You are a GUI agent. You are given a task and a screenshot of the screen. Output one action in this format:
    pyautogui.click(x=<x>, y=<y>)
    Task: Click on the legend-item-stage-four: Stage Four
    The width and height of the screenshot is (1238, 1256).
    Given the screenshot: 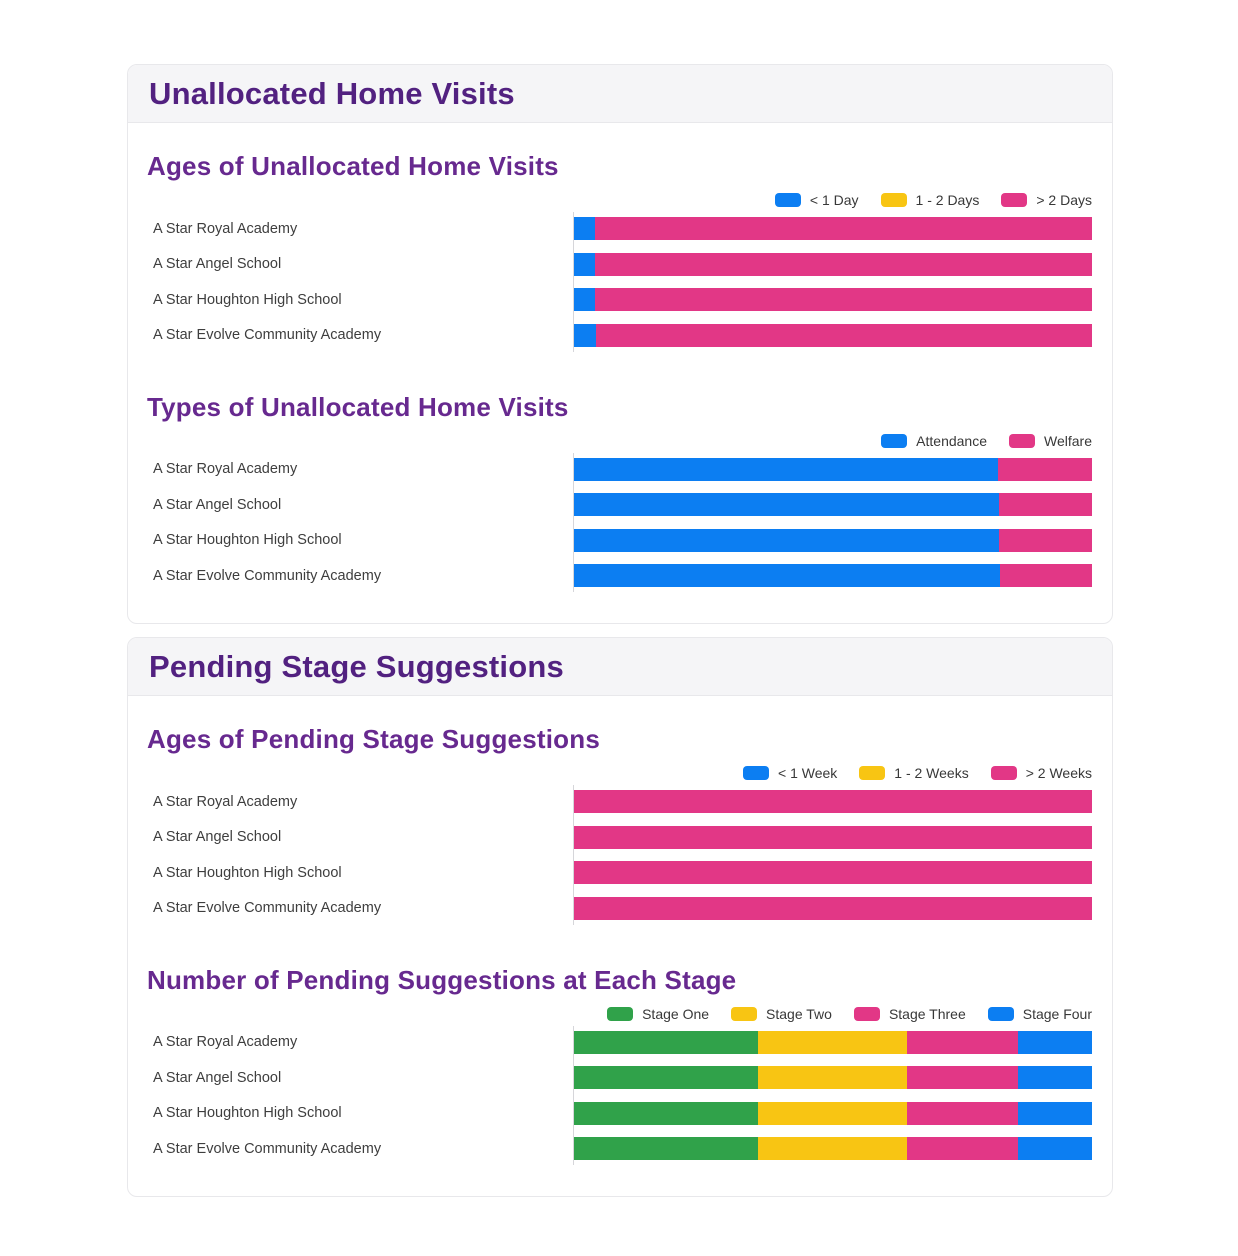 What is the action you would take?
    pyautogui.click(x=1039, y=1013)
    